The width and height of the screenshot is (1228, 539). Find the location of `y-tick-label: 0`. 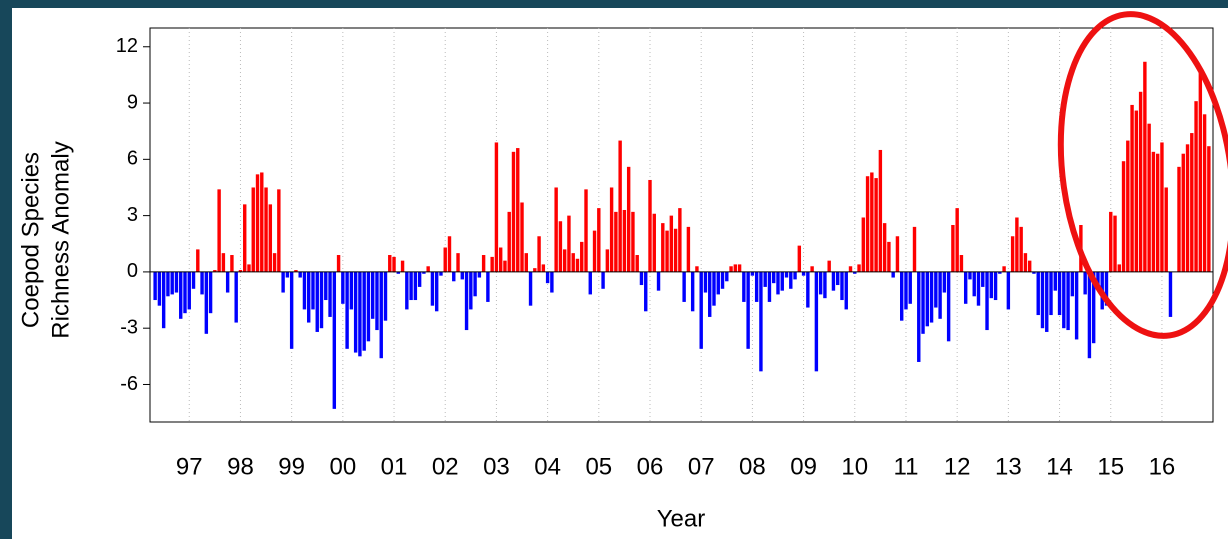

y-tick-label: 0 is located at coordinates (132, 271).